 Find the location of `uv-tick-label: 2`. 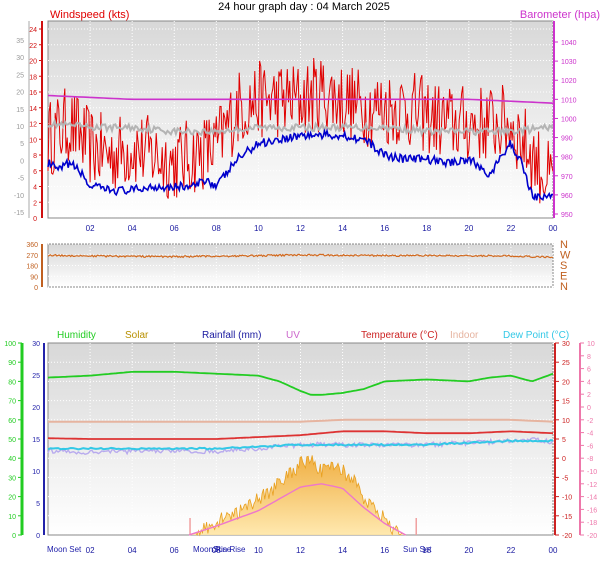

uv-tick-label: 2 is located at coordinates (589, 395).